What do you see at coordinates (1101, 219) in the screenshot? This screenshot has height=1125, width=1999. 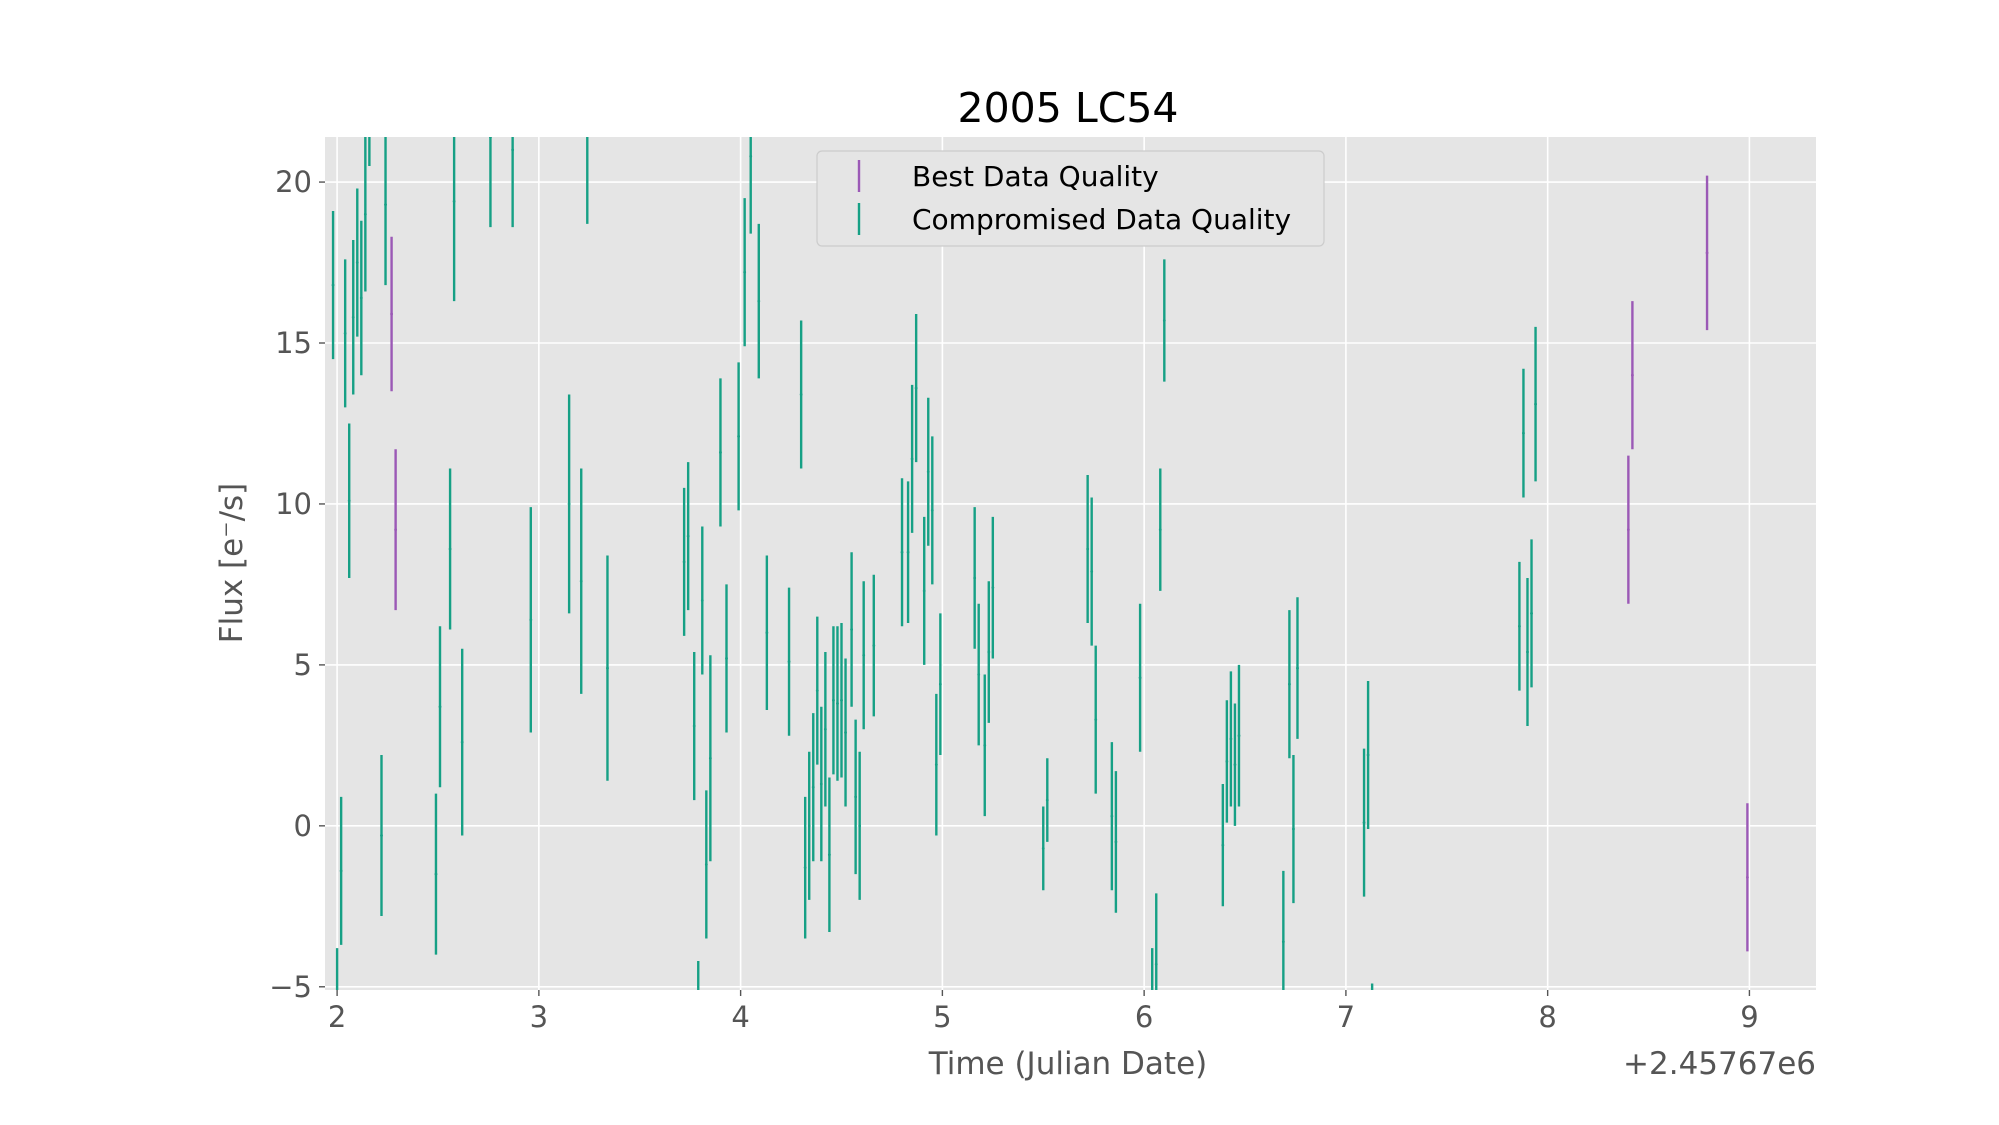 I see `legend-label-compromised: Compromised Data Quality` at bounding box center [1101, 219].